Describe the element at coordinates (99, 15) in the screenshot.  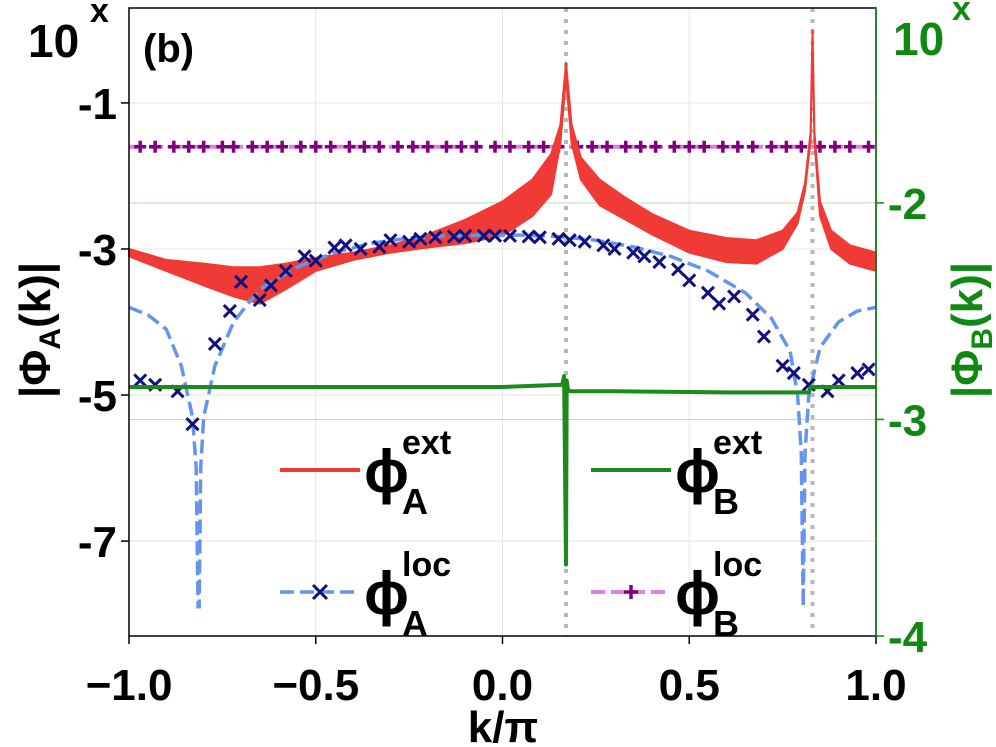
I see `left-exponent-symbol: x` at that location.